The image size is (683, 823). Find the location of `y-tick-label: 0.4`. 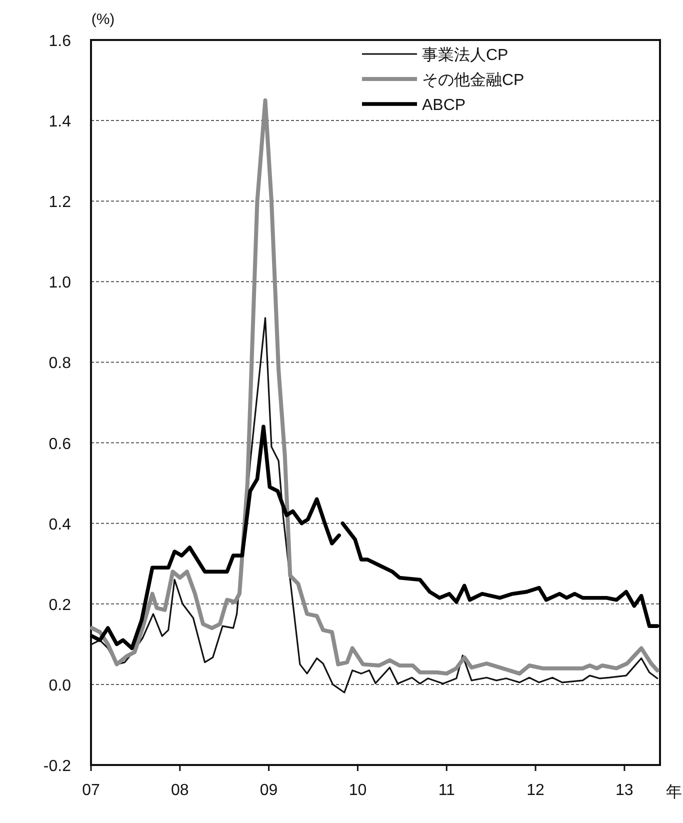

y-tick-label: 0.4 is located at coordinates (60, 525).